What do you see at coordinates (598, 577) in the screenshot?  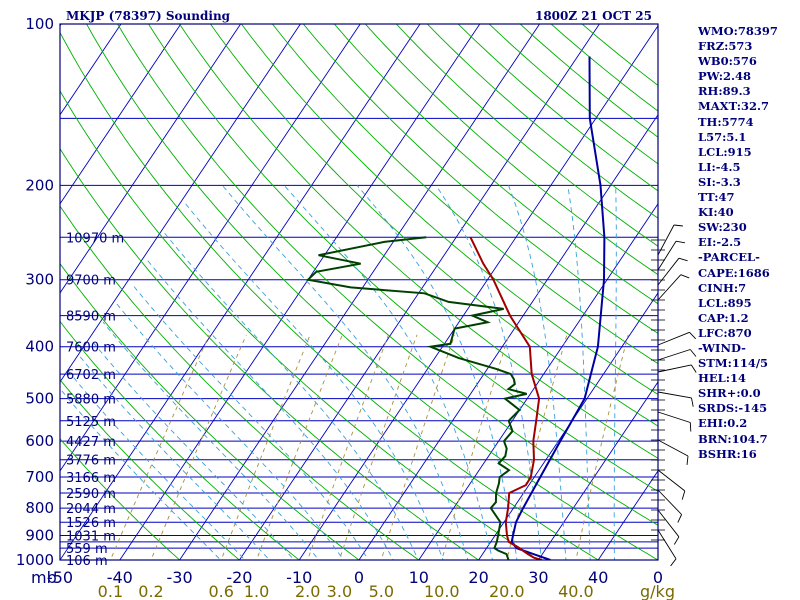 I see `temperature-tick-label: 40` at bounding box center [598, 577].